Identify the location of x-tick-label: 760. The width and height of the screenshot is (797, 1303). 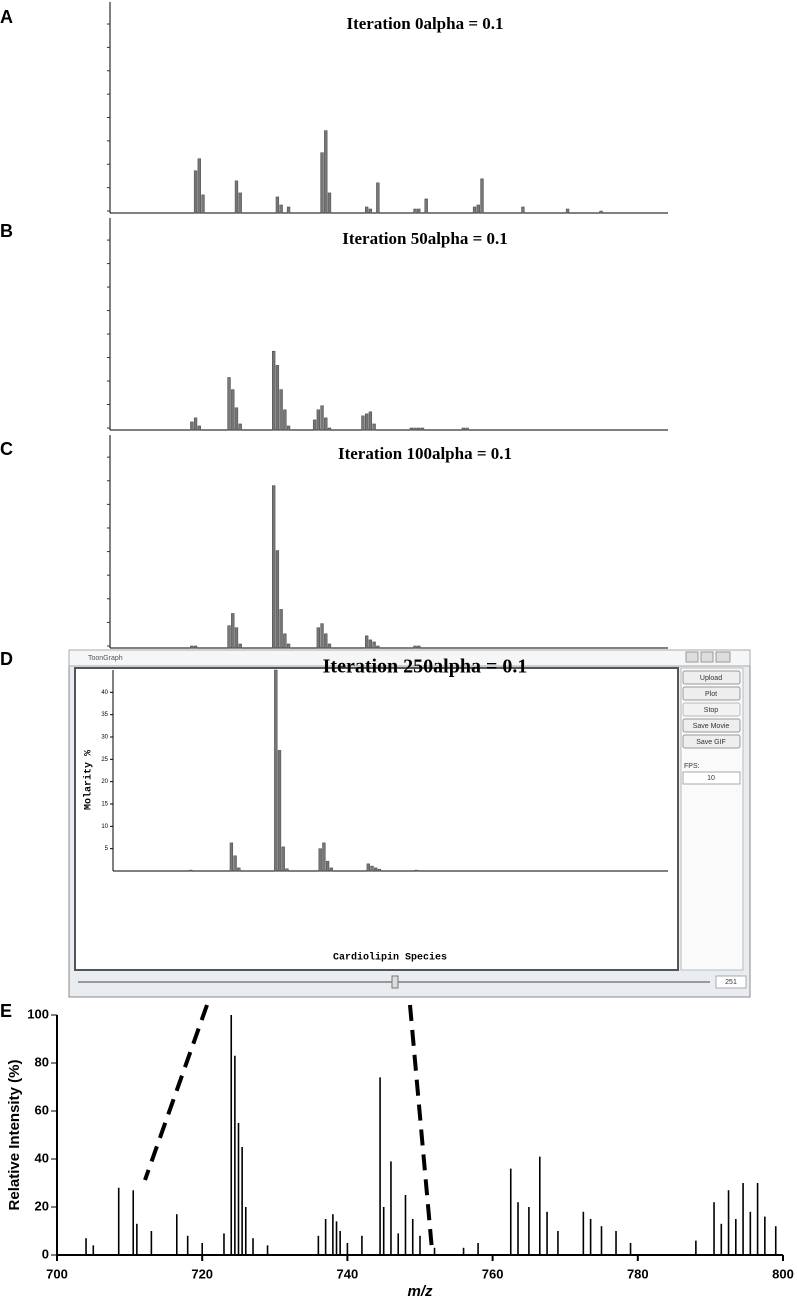
(493, 1273).